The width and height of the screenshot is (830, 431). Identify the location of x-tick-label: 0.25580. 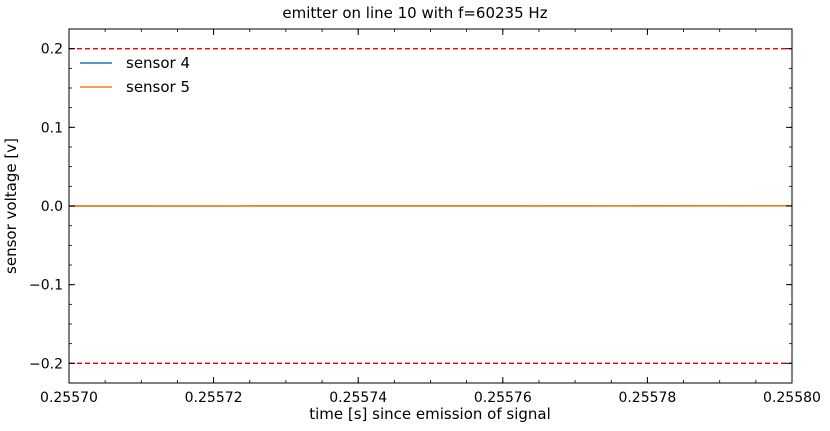
(792, 398).